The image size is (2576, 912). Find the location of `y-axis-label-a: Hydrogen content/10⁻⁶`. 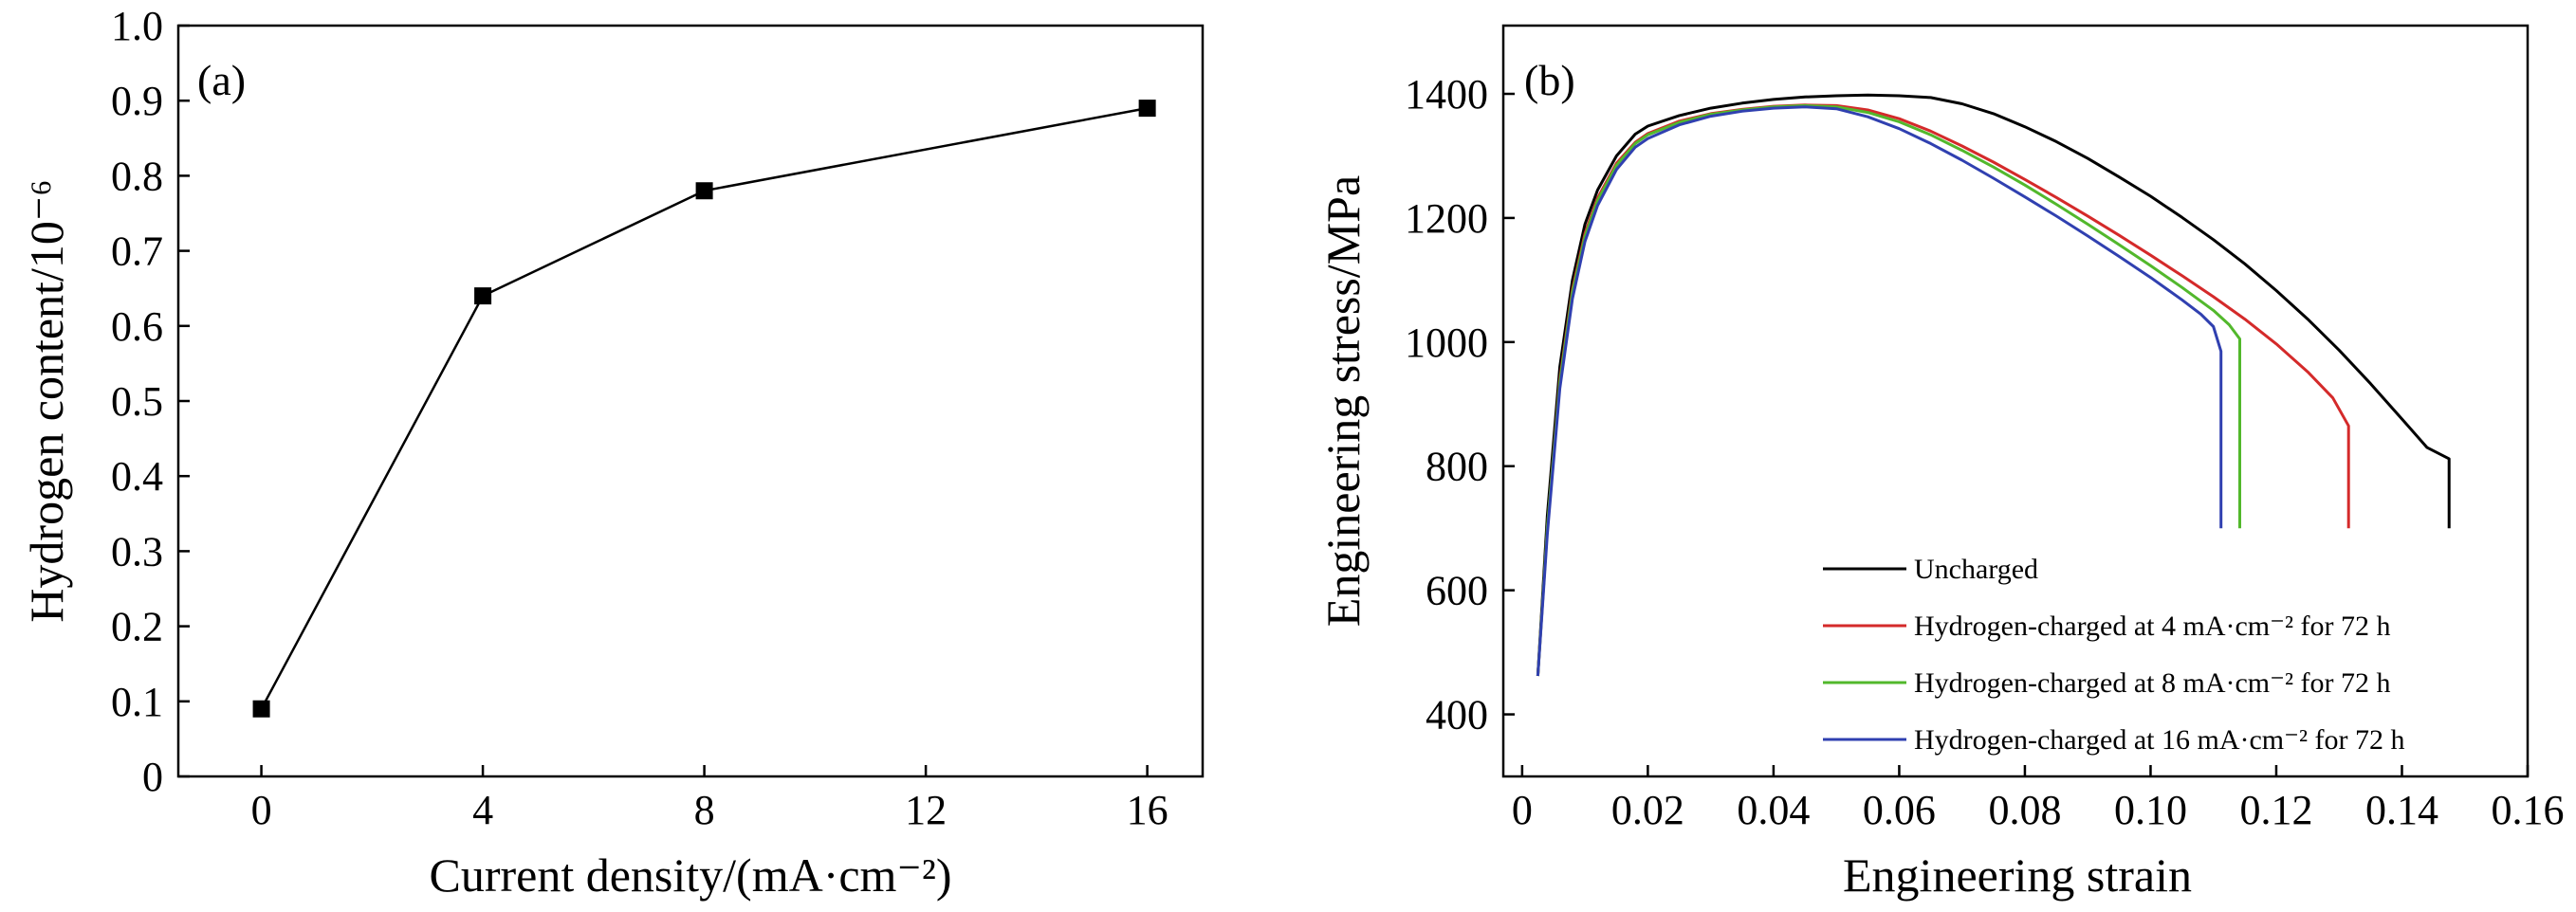

y-axis-label-a: Hydrogen content/10⁻⁶ is located at coordinates (46, 400).